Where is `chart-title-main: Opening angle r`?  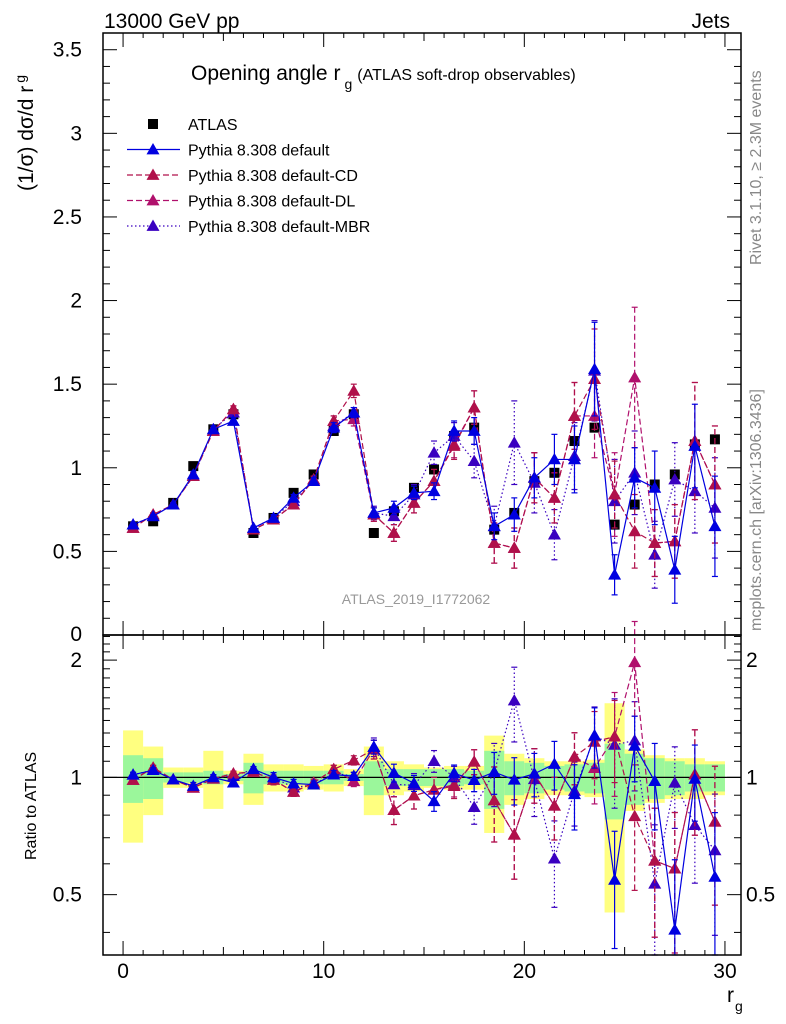
chart-title-main: Opening angle r is located at coordinates (265, 73).